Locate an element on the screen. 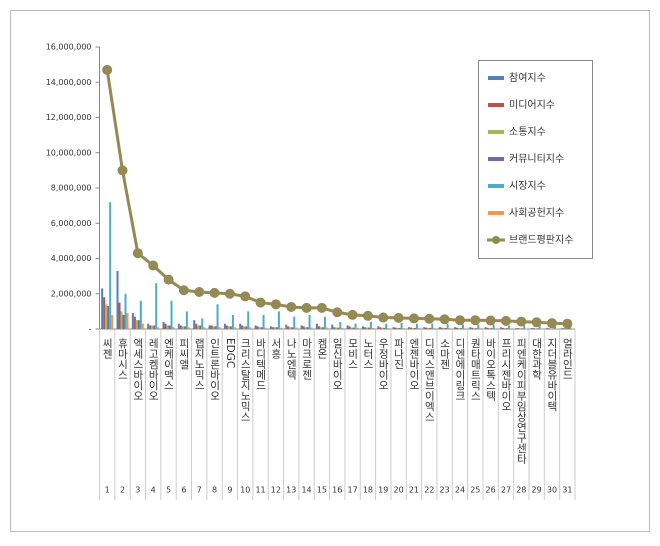  legend-label: 커뮤니티지수 is located at coordinates (536, 159).